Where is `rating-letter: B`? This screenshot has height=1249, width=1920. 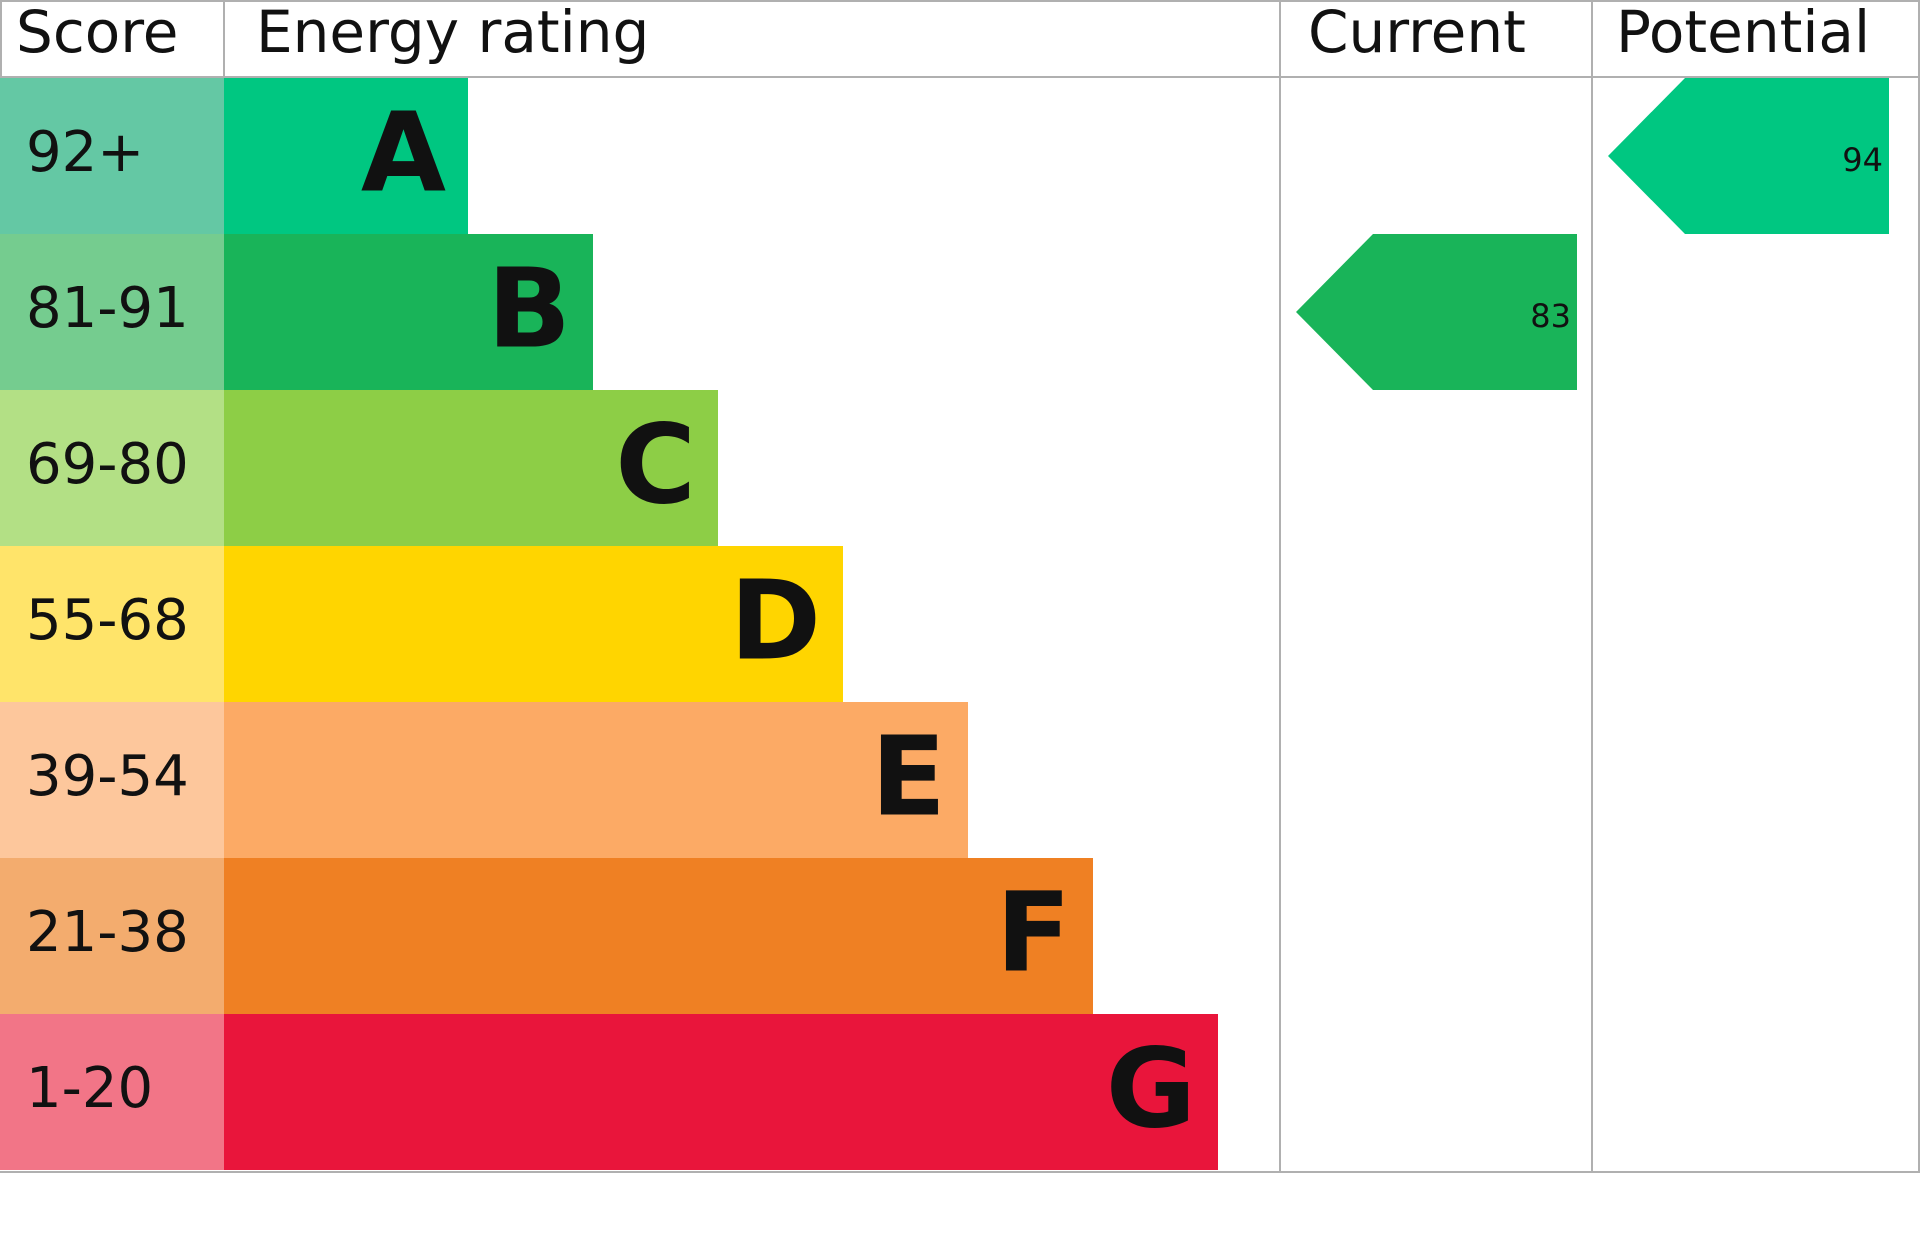
rating-letter: B is located at coordinates (529, 308).